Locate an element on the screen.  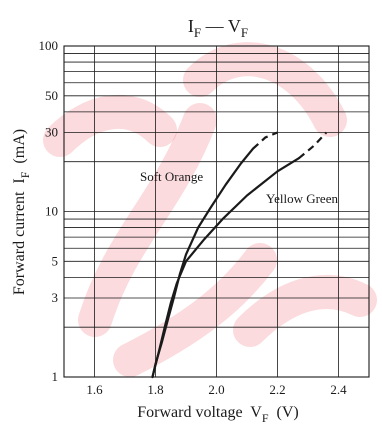
x-tick-label: 1.6 is located at coordinates (94, 389).